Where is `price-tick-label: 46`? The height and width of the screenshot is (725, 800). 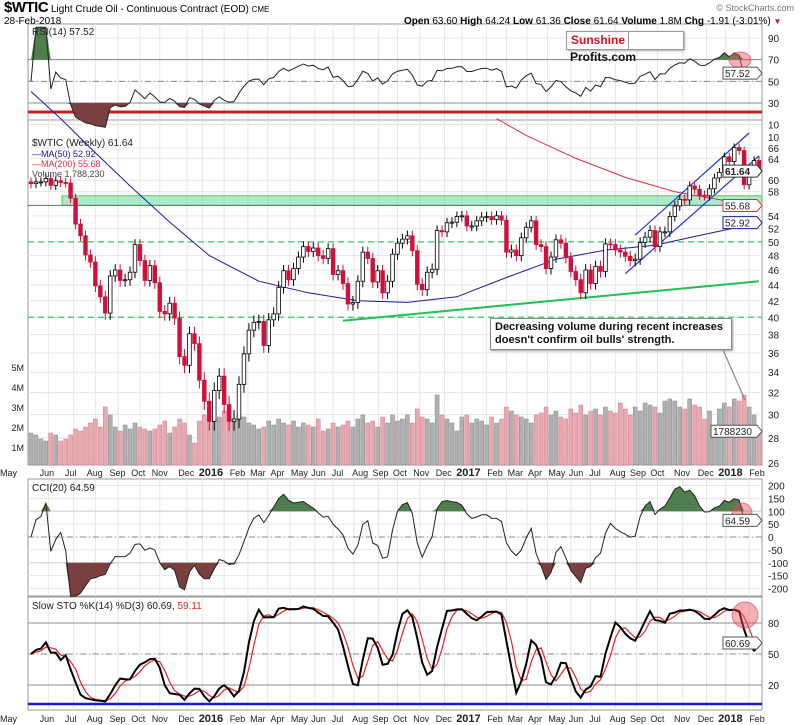
price-tick-label: 46 is located at coordinates (774, 271).